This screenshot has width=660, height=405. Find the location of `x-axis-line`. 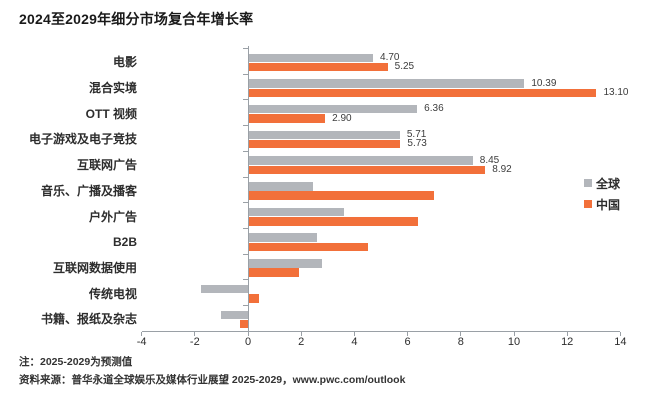

x-axis-line is located at coordinates (381, 331).